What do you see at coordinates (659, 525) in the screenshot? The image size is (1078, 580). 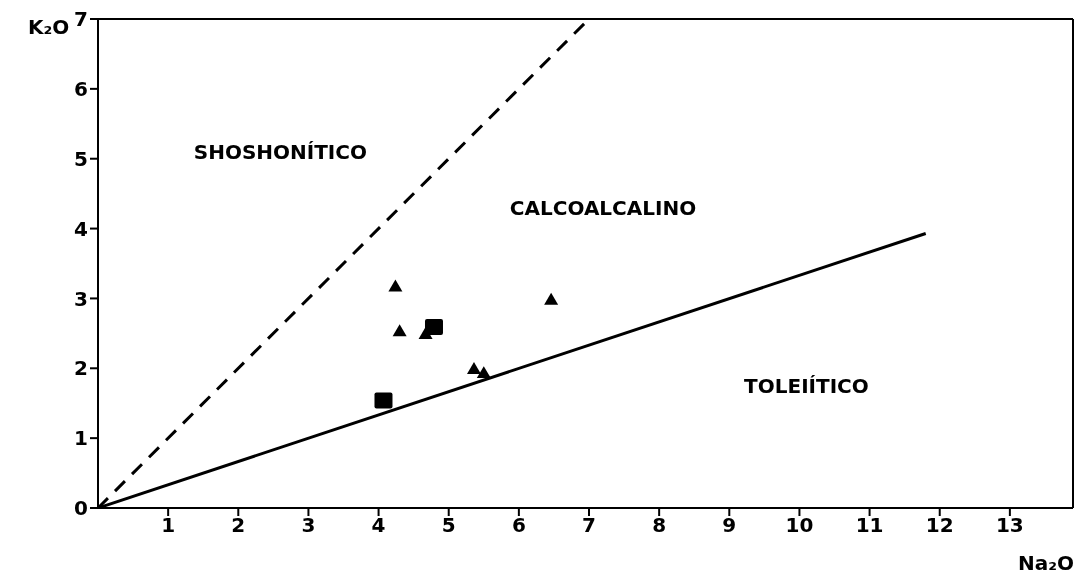 I see `x-tick-label: 8` at bounding box center [659, 525].